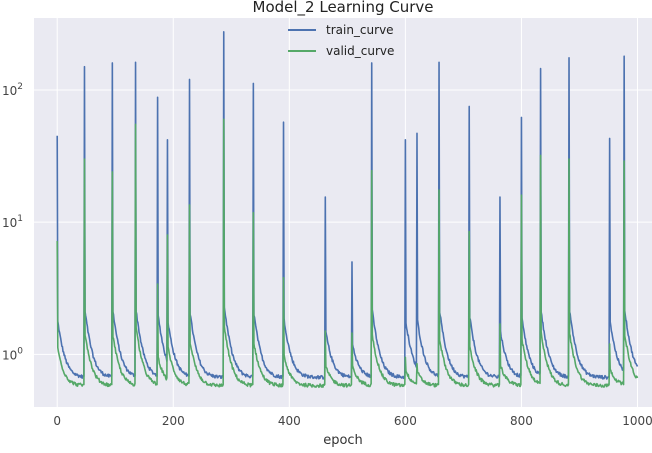 The image size is (652, 453). What do you see at coordinates (173, 421) in the screenshot?
I see `x-tick-label: 200` at bounding box center [173, 421].